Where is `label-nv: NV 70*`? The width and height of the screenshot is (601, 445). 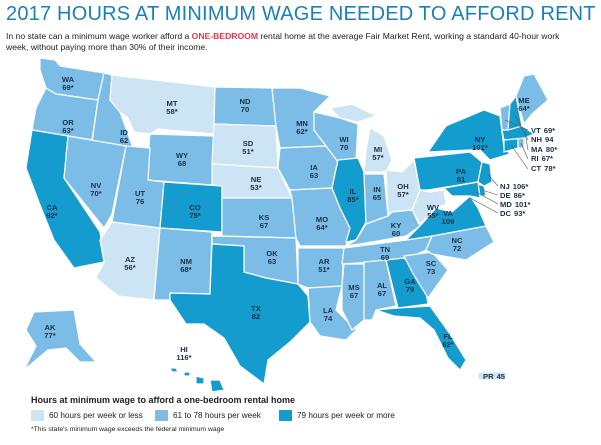
label-nv: NV 70* is located at coordinates (96, 189).